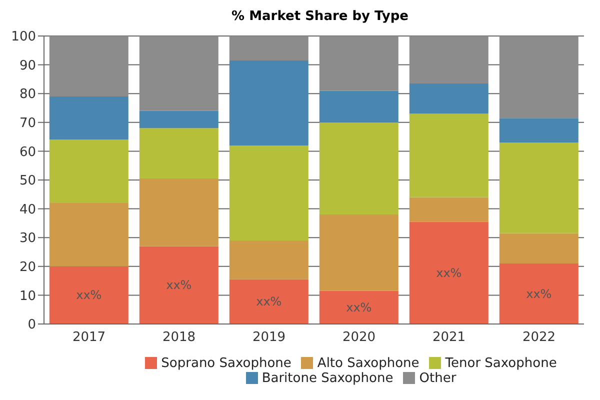 This screenshot has width=600, height=400. Describe the element at coordinates (226, 363) in the screenshot. I see `legend-label: Soprano Saxophone` at that location.